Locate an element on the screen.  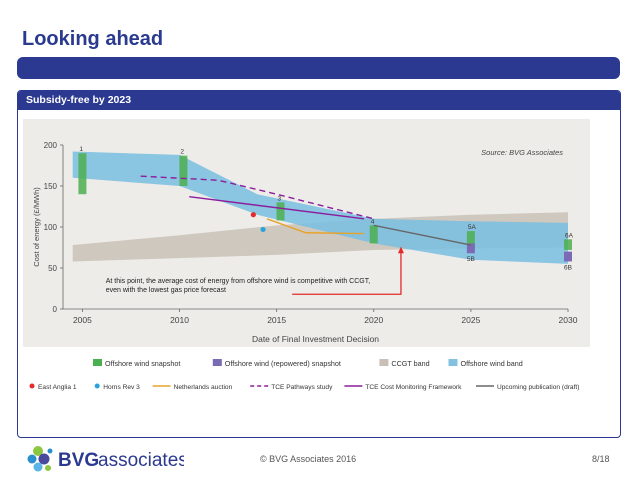
legend-label: CCGT band is located at coordinates (410, 363).